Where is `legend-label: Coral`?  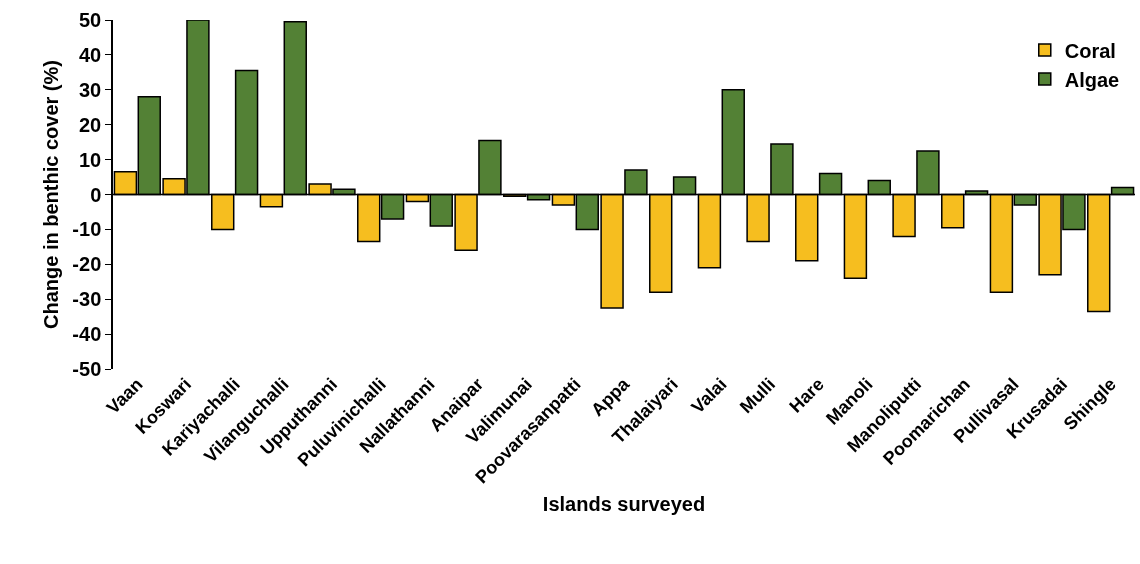
legend-label: Coral is located at coordinates (1090, 50).